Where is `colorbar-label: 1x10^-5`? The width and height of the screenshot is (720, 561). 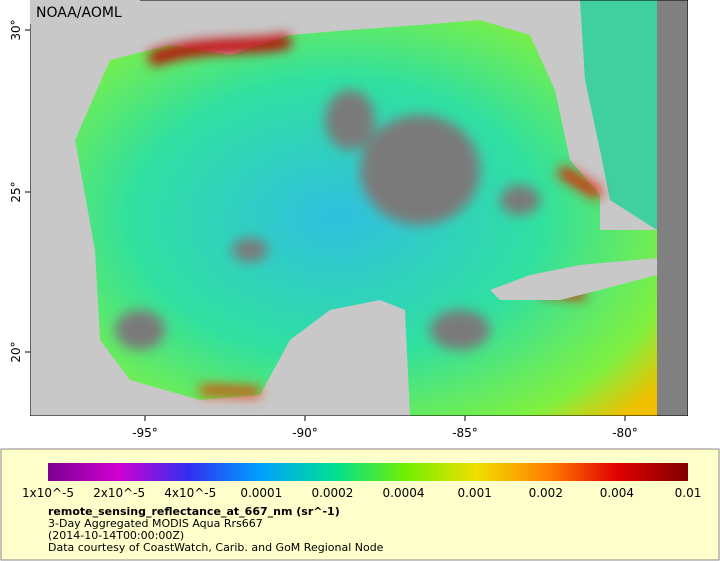 colorbar-label: 1x10^-5 is located at coordinates (48, 493).